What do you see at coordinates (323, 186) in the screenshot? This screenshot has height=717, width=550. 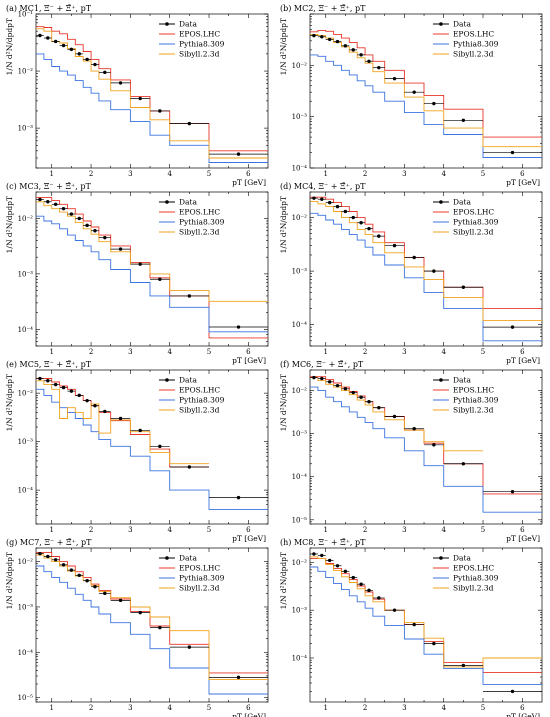 I see `panel-title: (d) MC4, Ξ⁻ + Ξ̄⁺, pT` at bounding box center [323, 186].